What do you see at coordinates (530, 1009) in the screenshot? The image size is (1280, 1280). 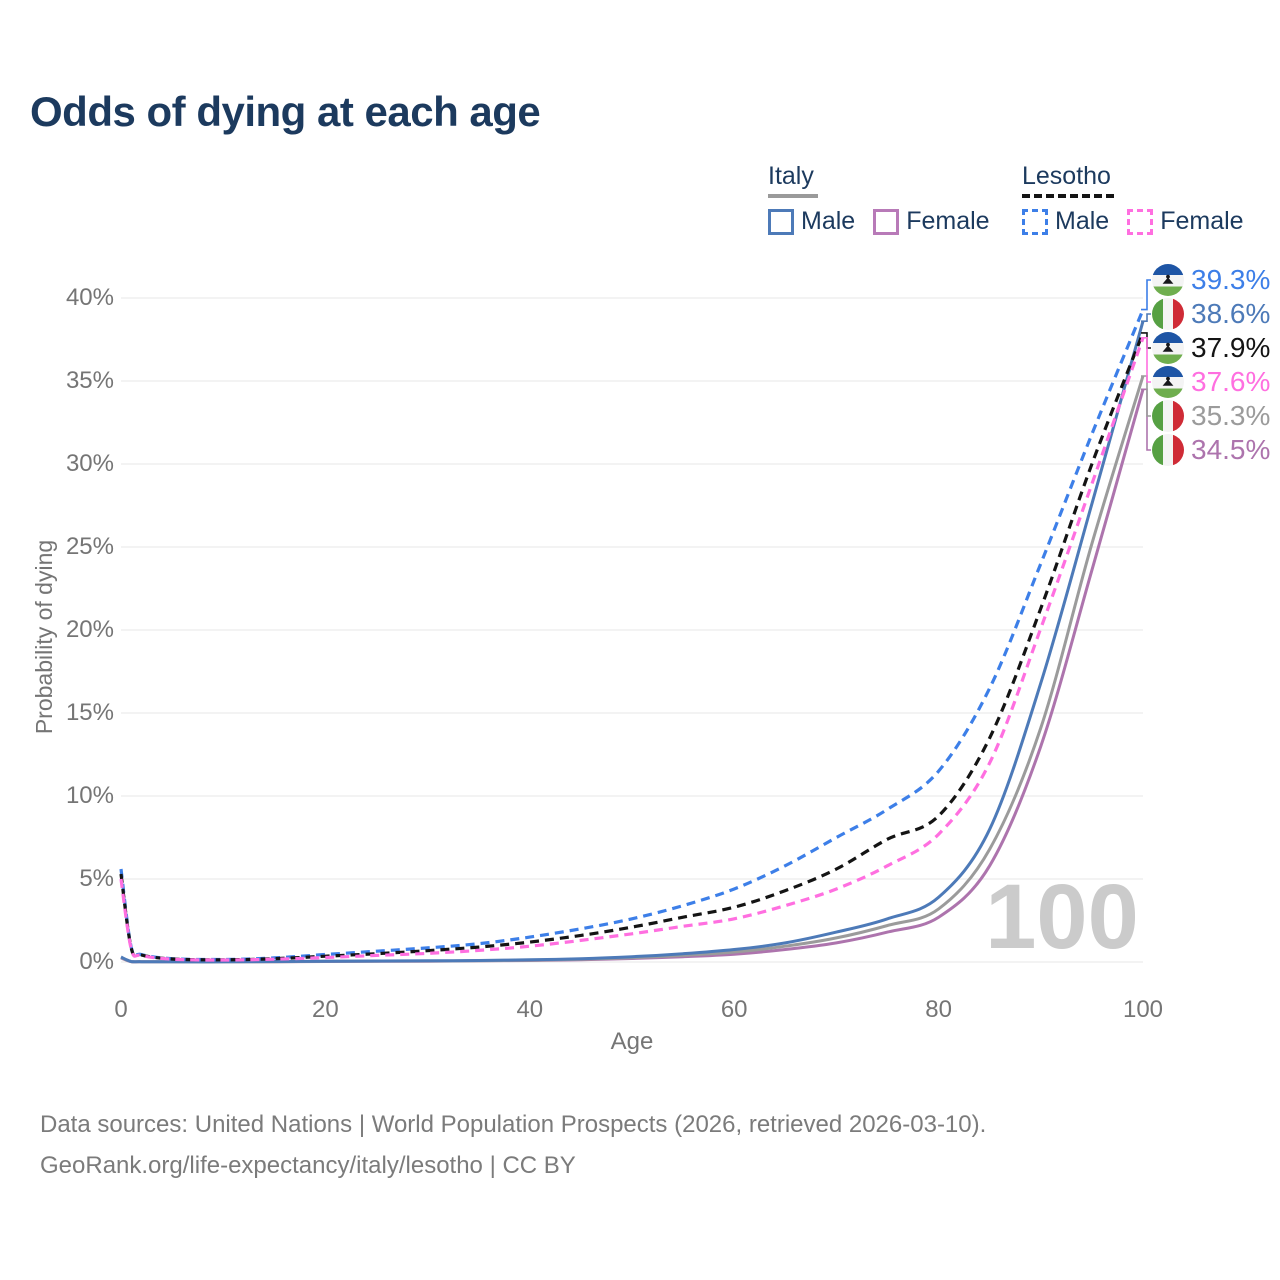 I see `x-tick-40: 40` at bounding box center [530, 1009].